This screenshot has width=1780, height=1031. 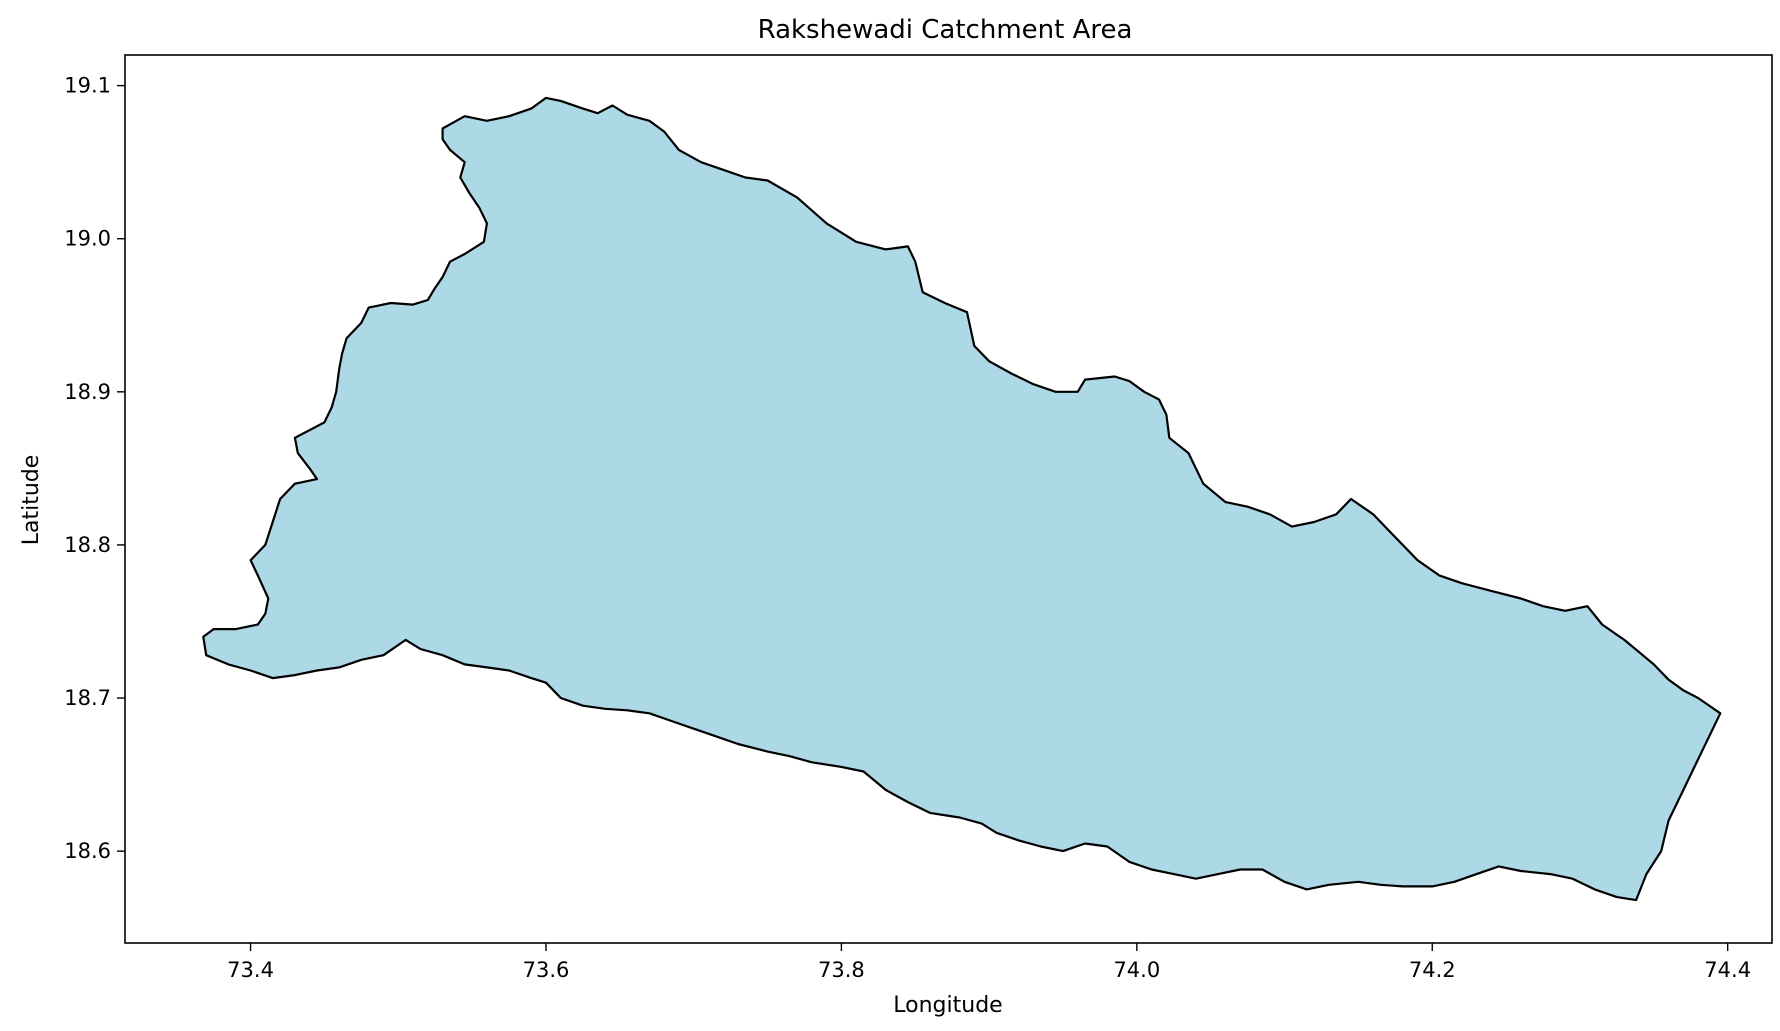 What do you see at coordinates (1136, 970) in the screenshot?
I see `x-tick-label: 74.0` at bounding box center [1136, 970].